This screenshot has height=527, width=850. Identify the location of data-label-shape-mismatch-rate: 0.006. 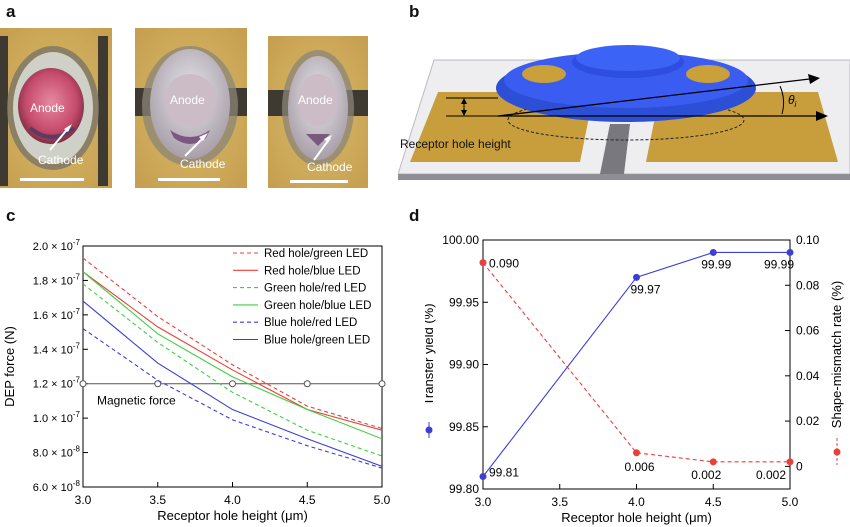
(640, 467).